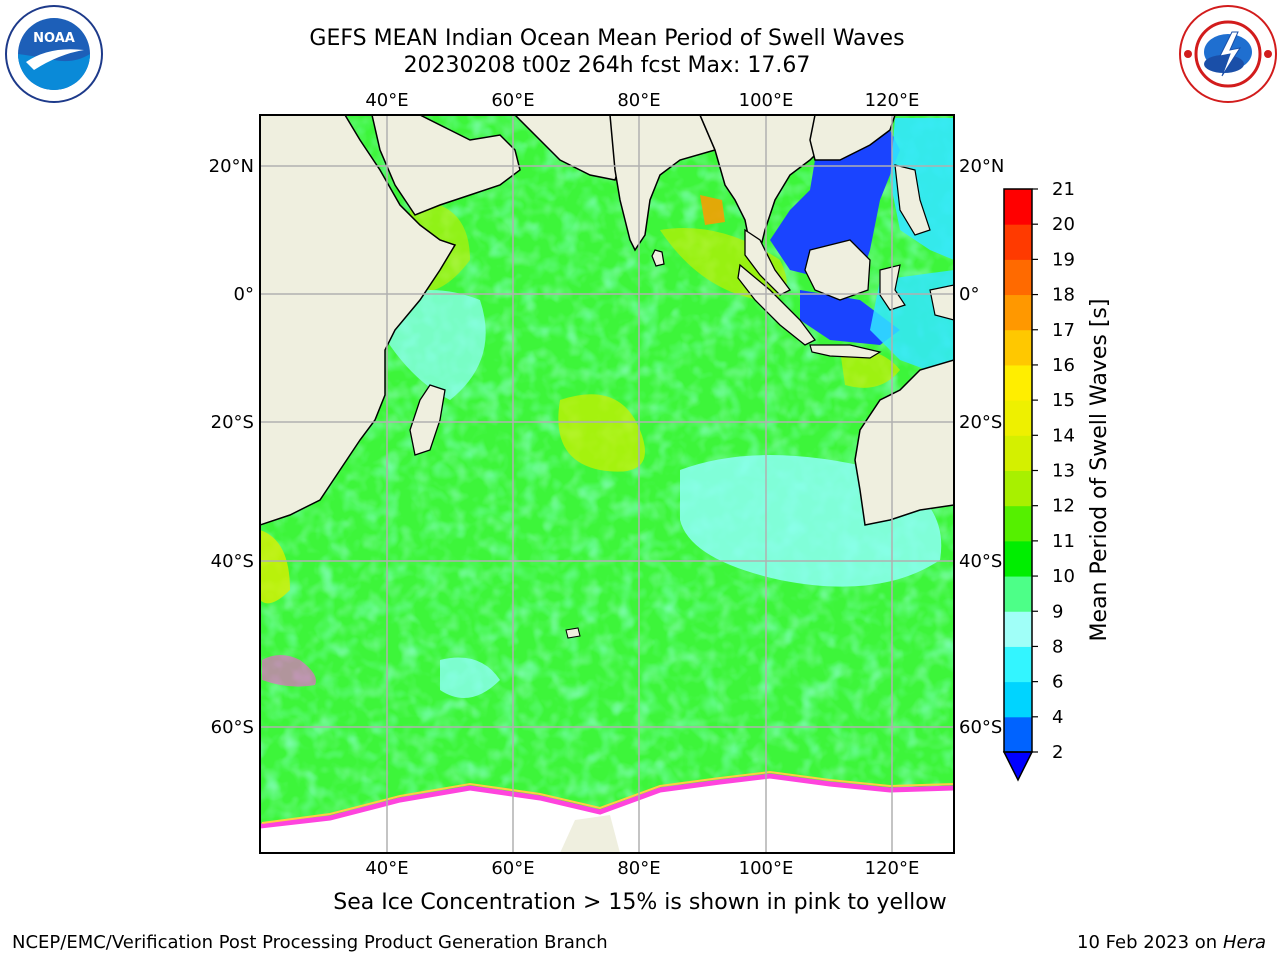 The image size is (1280, 960). Describe the element at coordinates (1063, 435) in the screenshot. I see `colorbar-tick-label: 14` at that location.